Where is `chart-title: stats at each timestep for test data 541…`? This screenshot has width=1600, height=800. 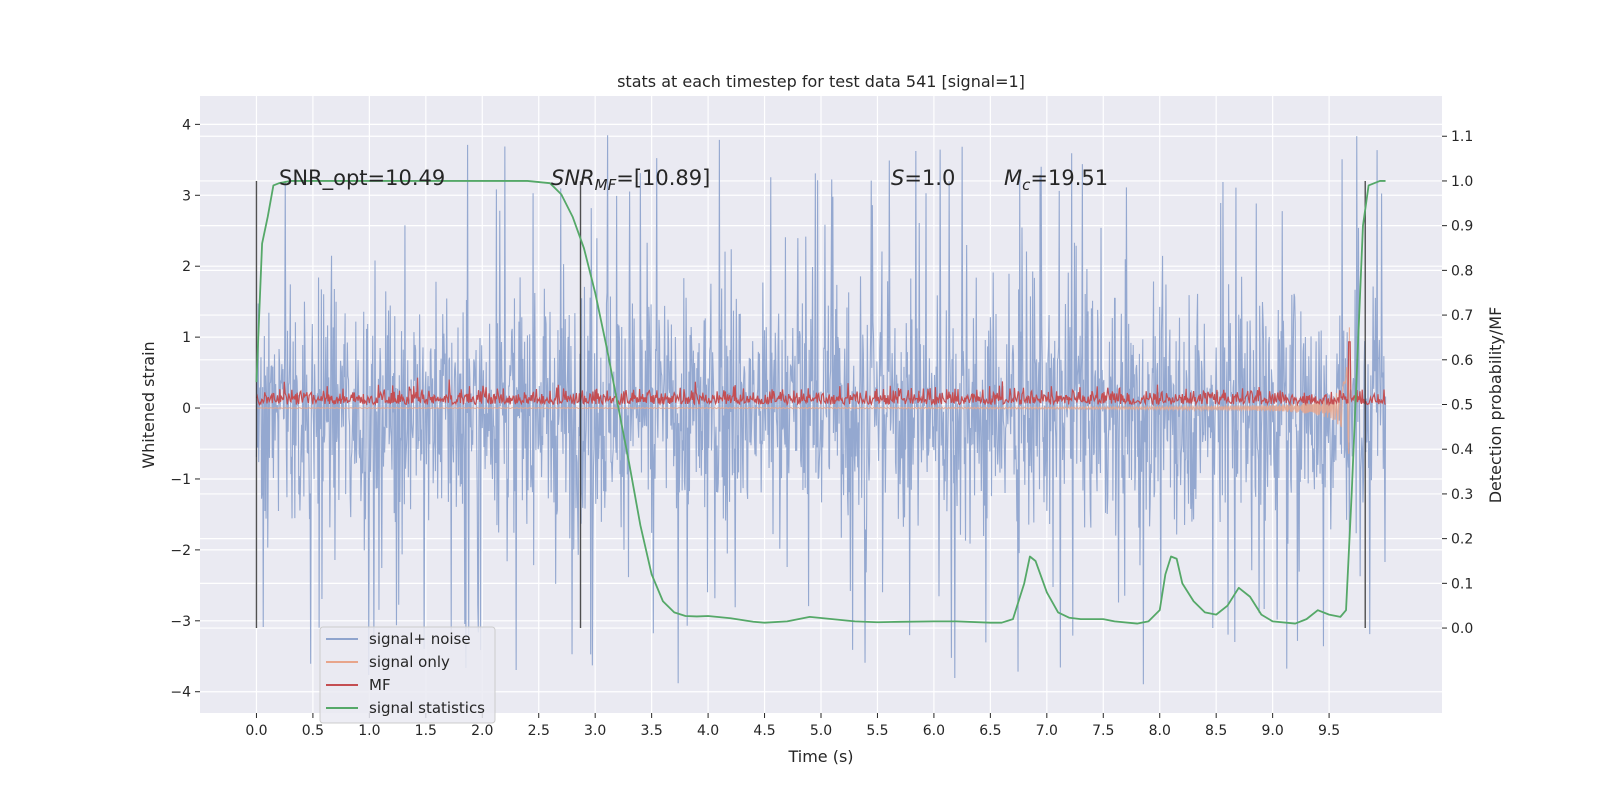 chart-title: stats at each timestep for test data 541… is located at coordinates (821, 81).